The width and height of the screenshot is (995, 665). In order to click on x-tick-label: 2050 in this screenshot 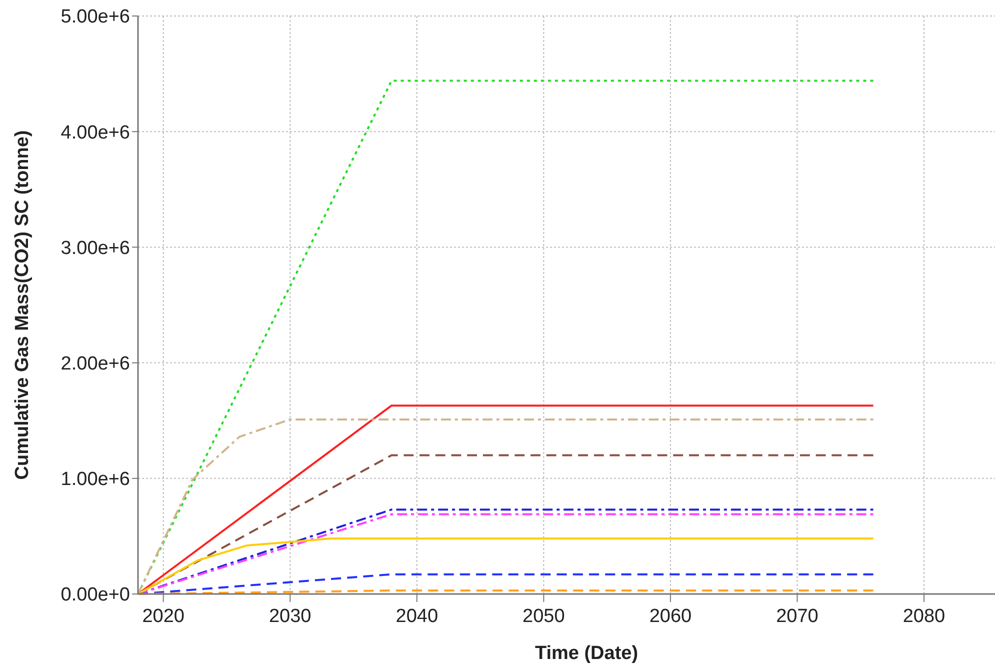, I will do `click(543, 616)`.